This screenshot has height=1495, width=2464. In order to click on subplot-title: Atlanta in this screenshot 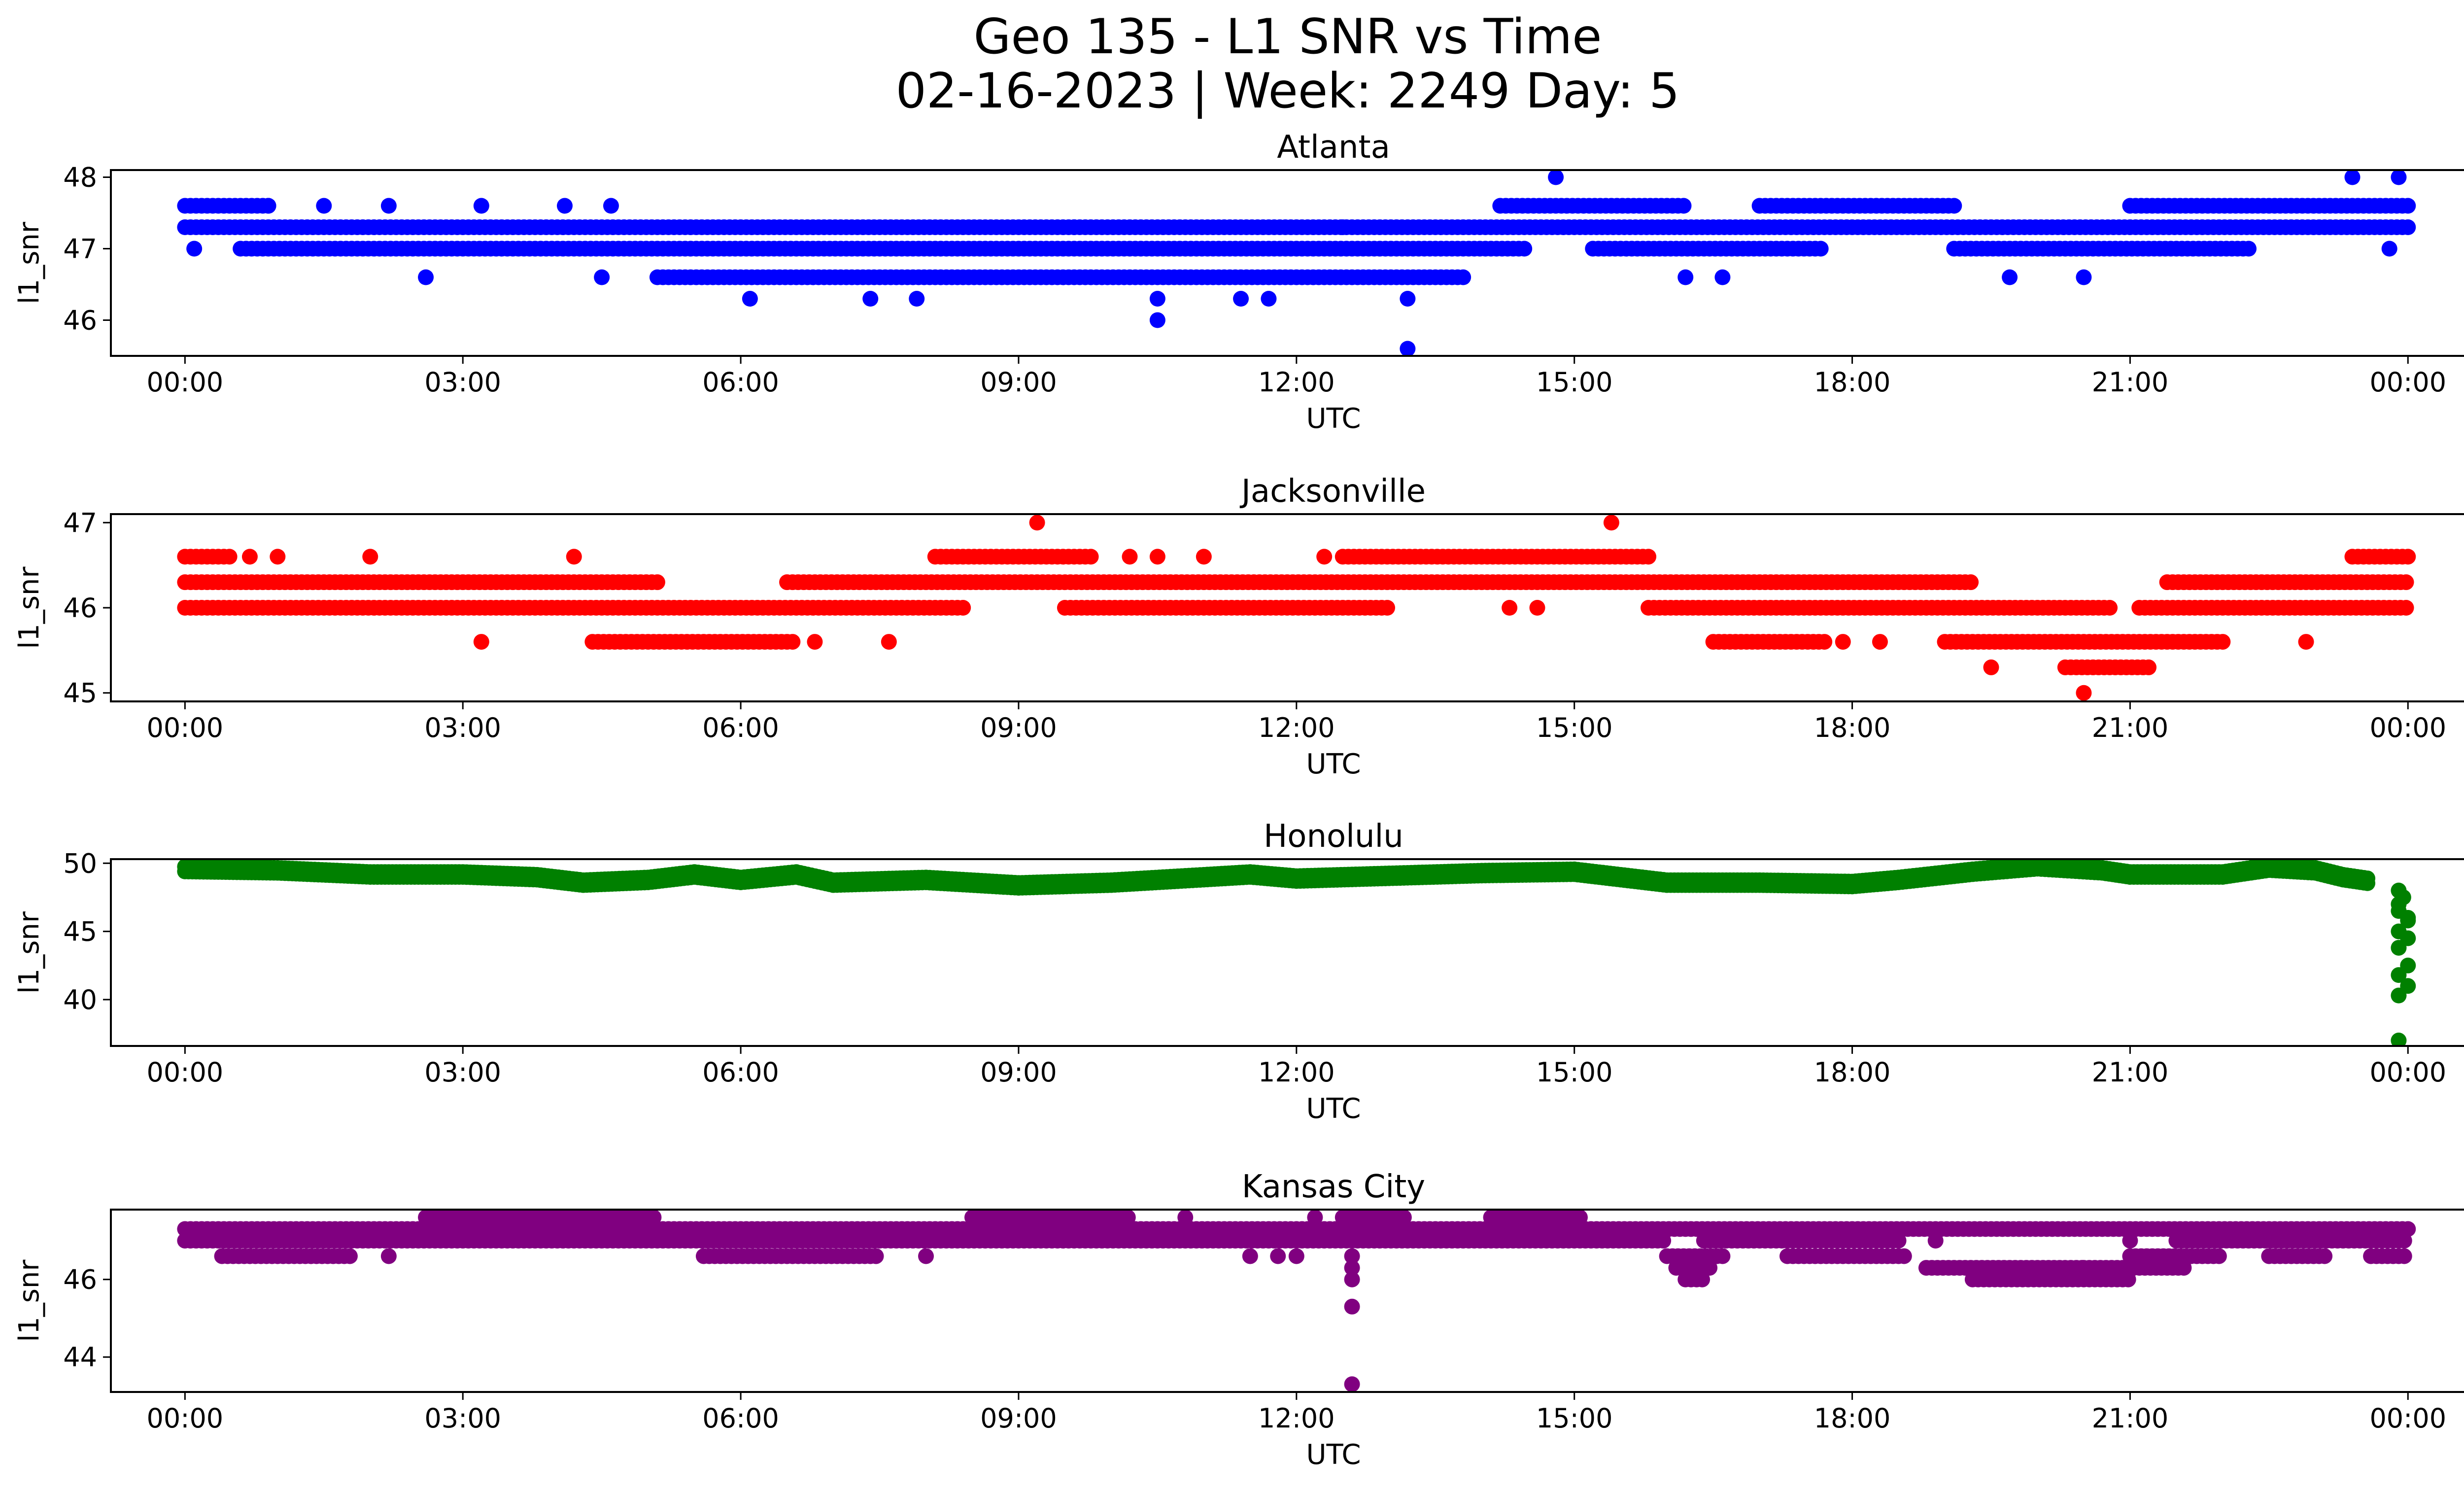, I will do `click(1333, 147)`.